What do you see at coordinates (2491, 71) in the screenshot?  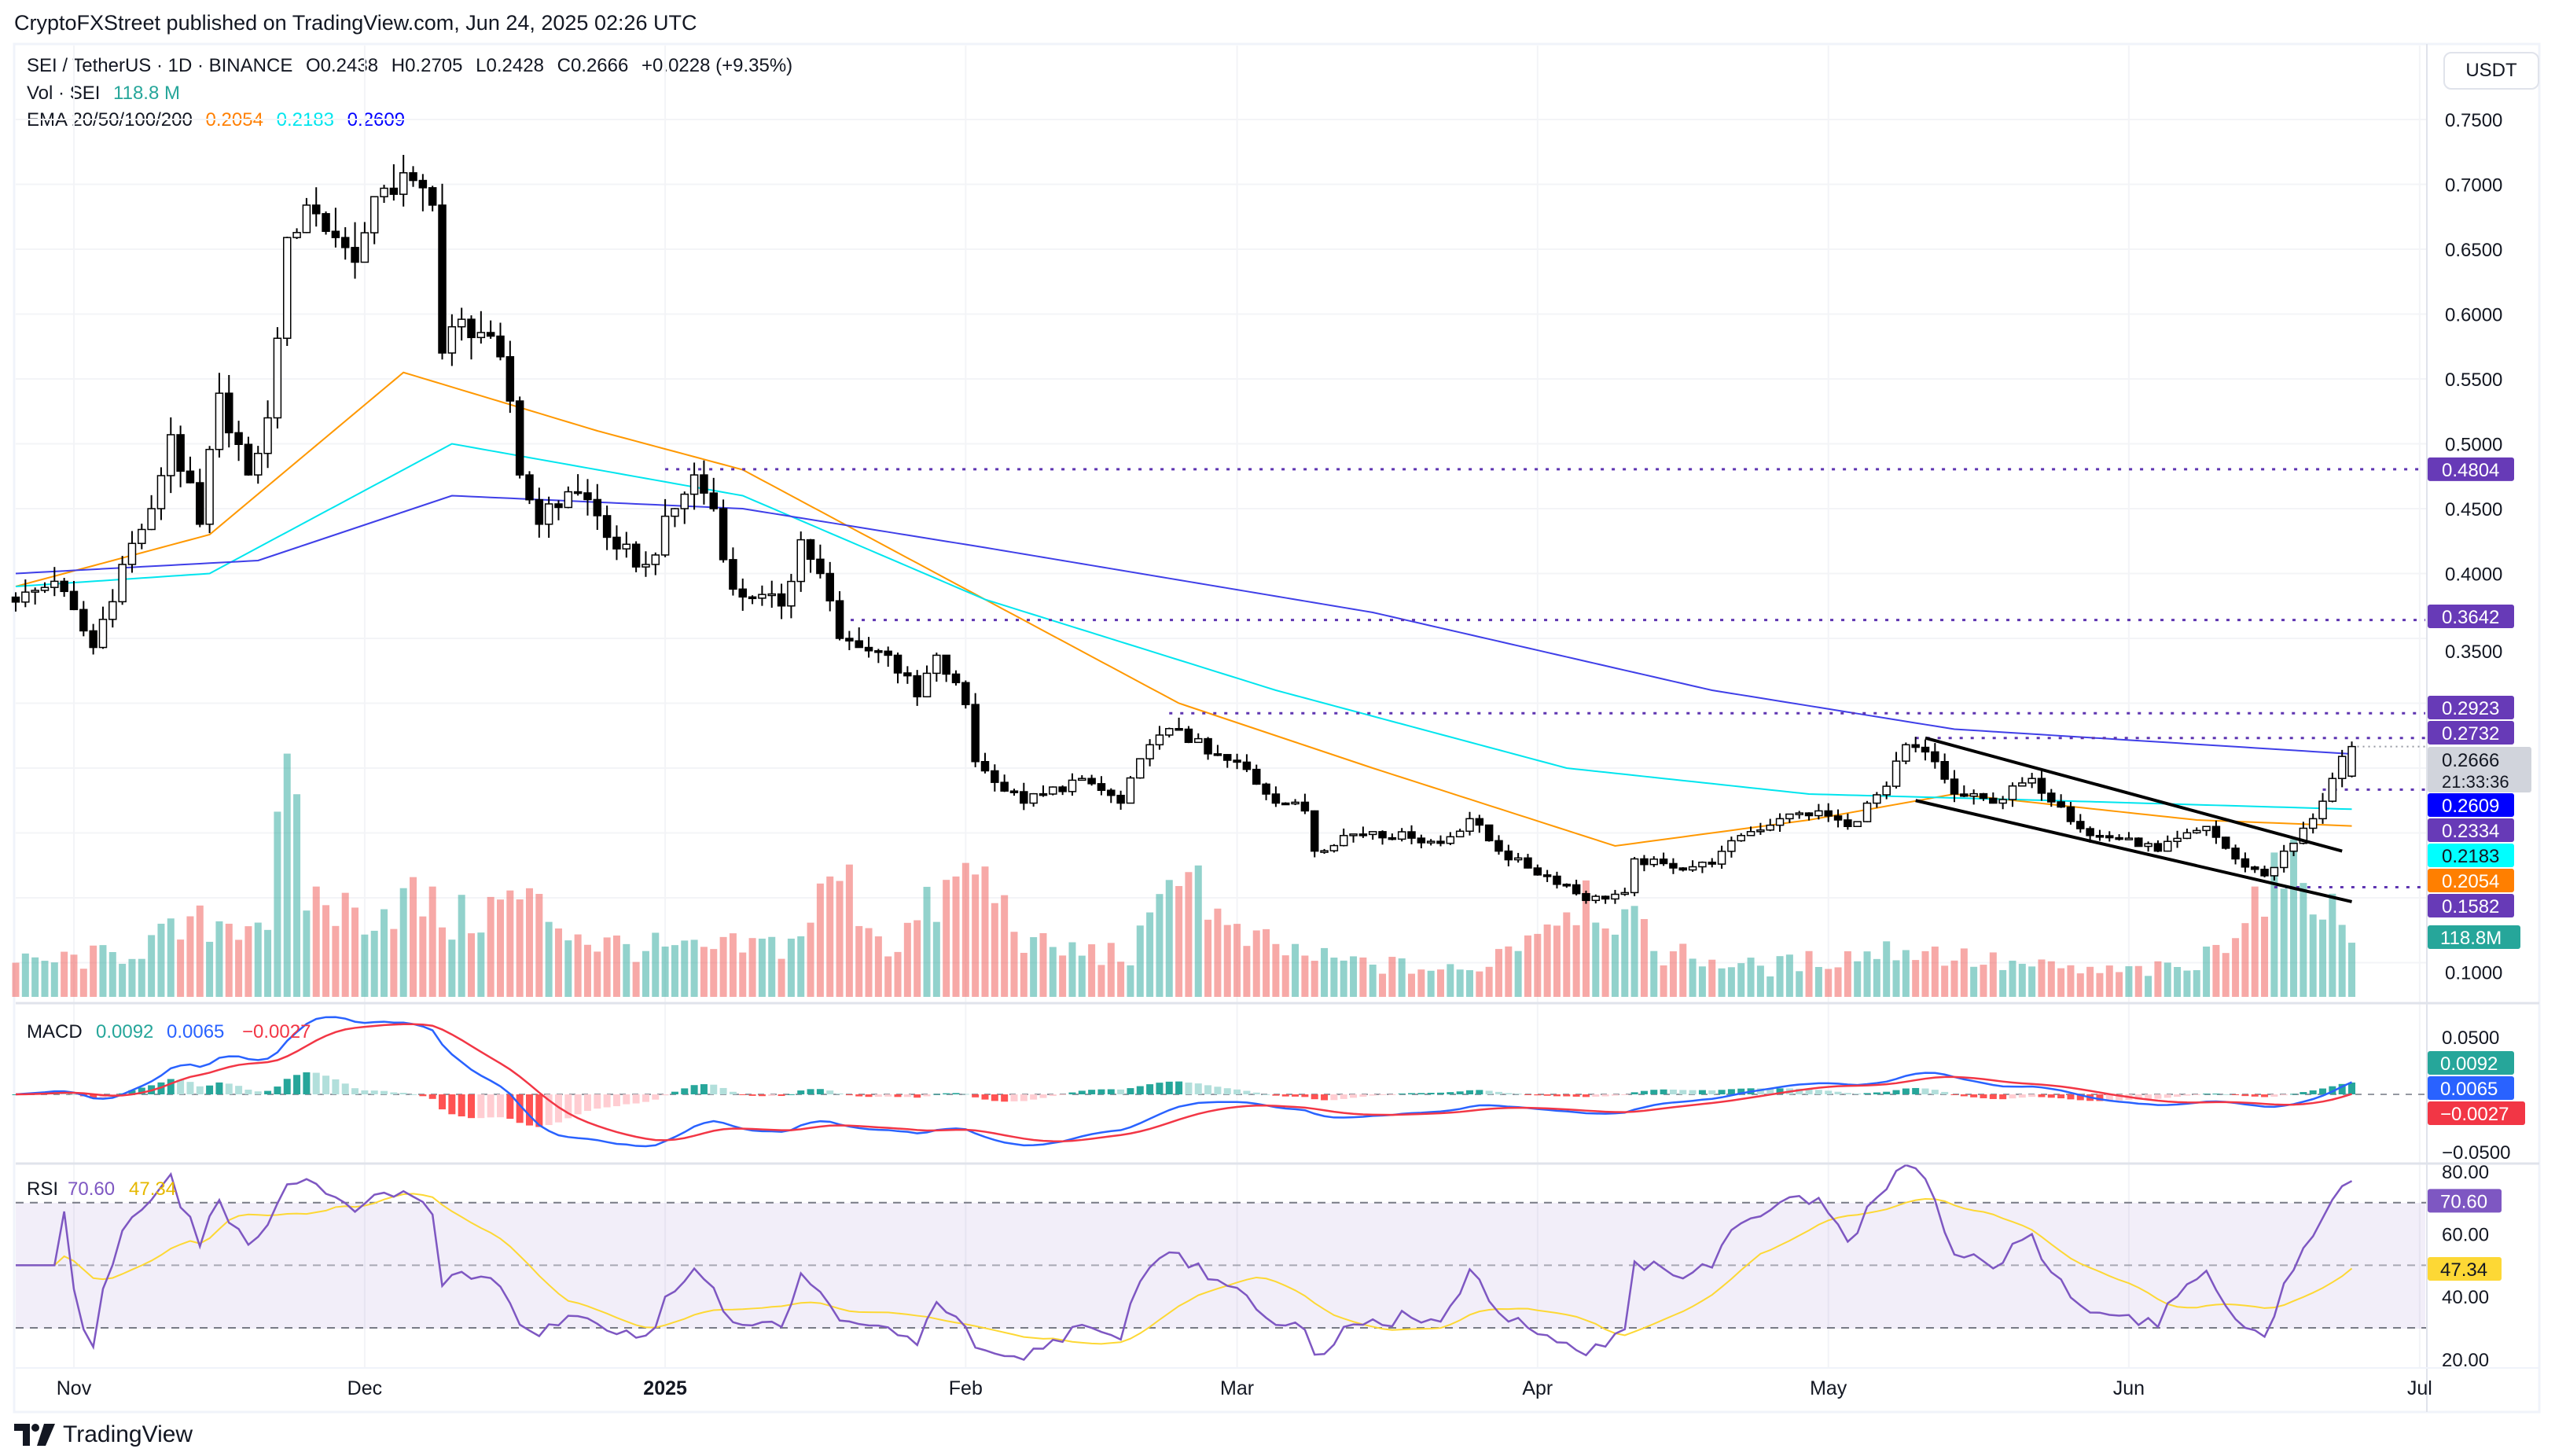 I see `currency-button: USDT` at bounding box center [2491, 71].